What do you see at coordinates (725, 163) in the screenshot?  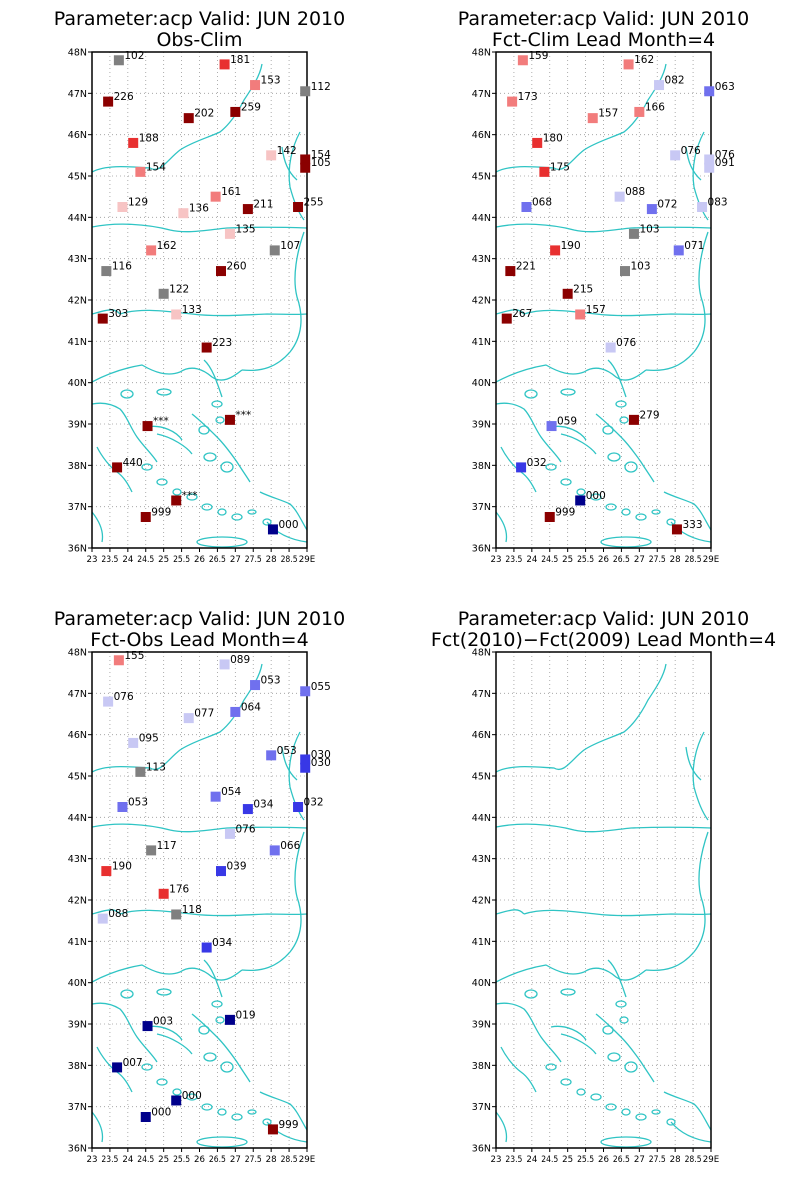 I see `station-value-label: 091` at bounding box center [725, 163].